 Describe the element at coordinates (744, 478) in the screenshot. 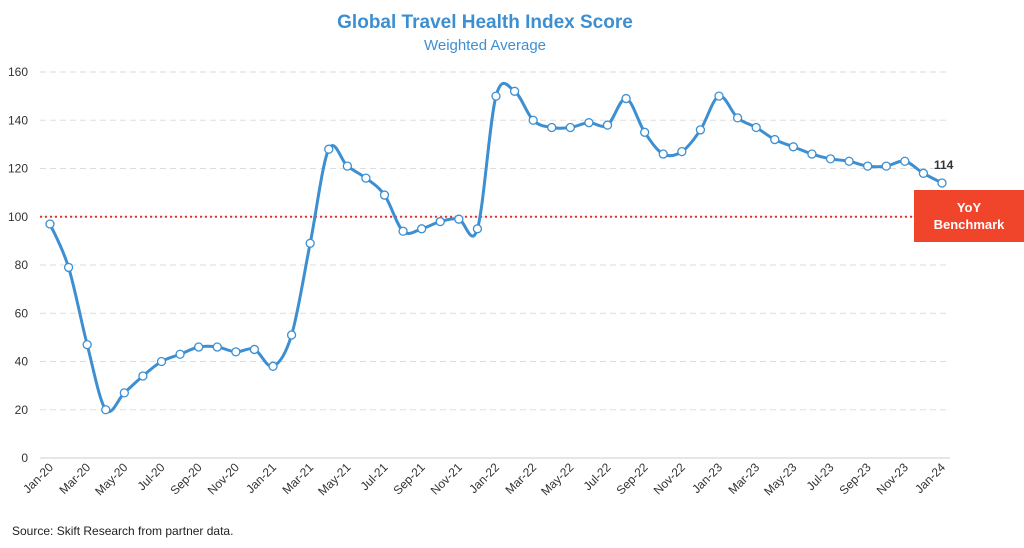

I see `x-tick-label: Mar-23` at that location.